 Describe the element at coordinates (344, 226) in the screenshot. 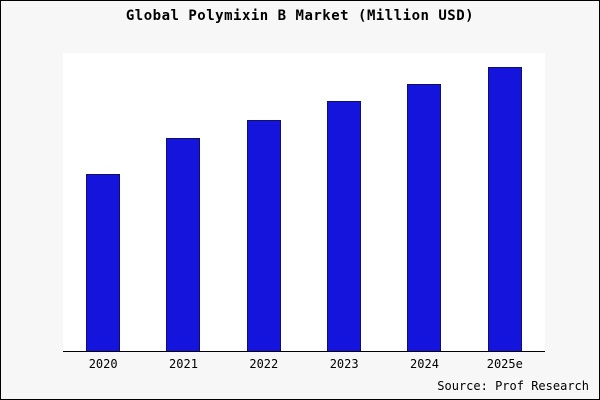

I see `bar-2023` at that location.